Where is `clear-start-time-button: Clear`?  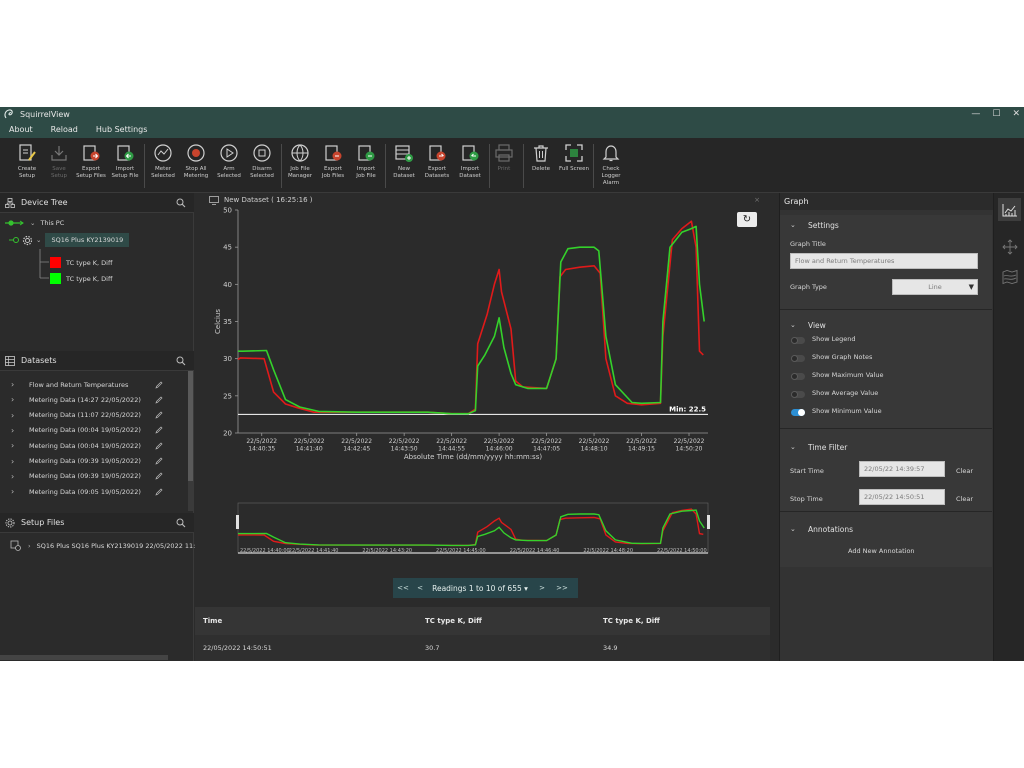 clear-start-time-button: Clear is located at coordinates (964, 471).